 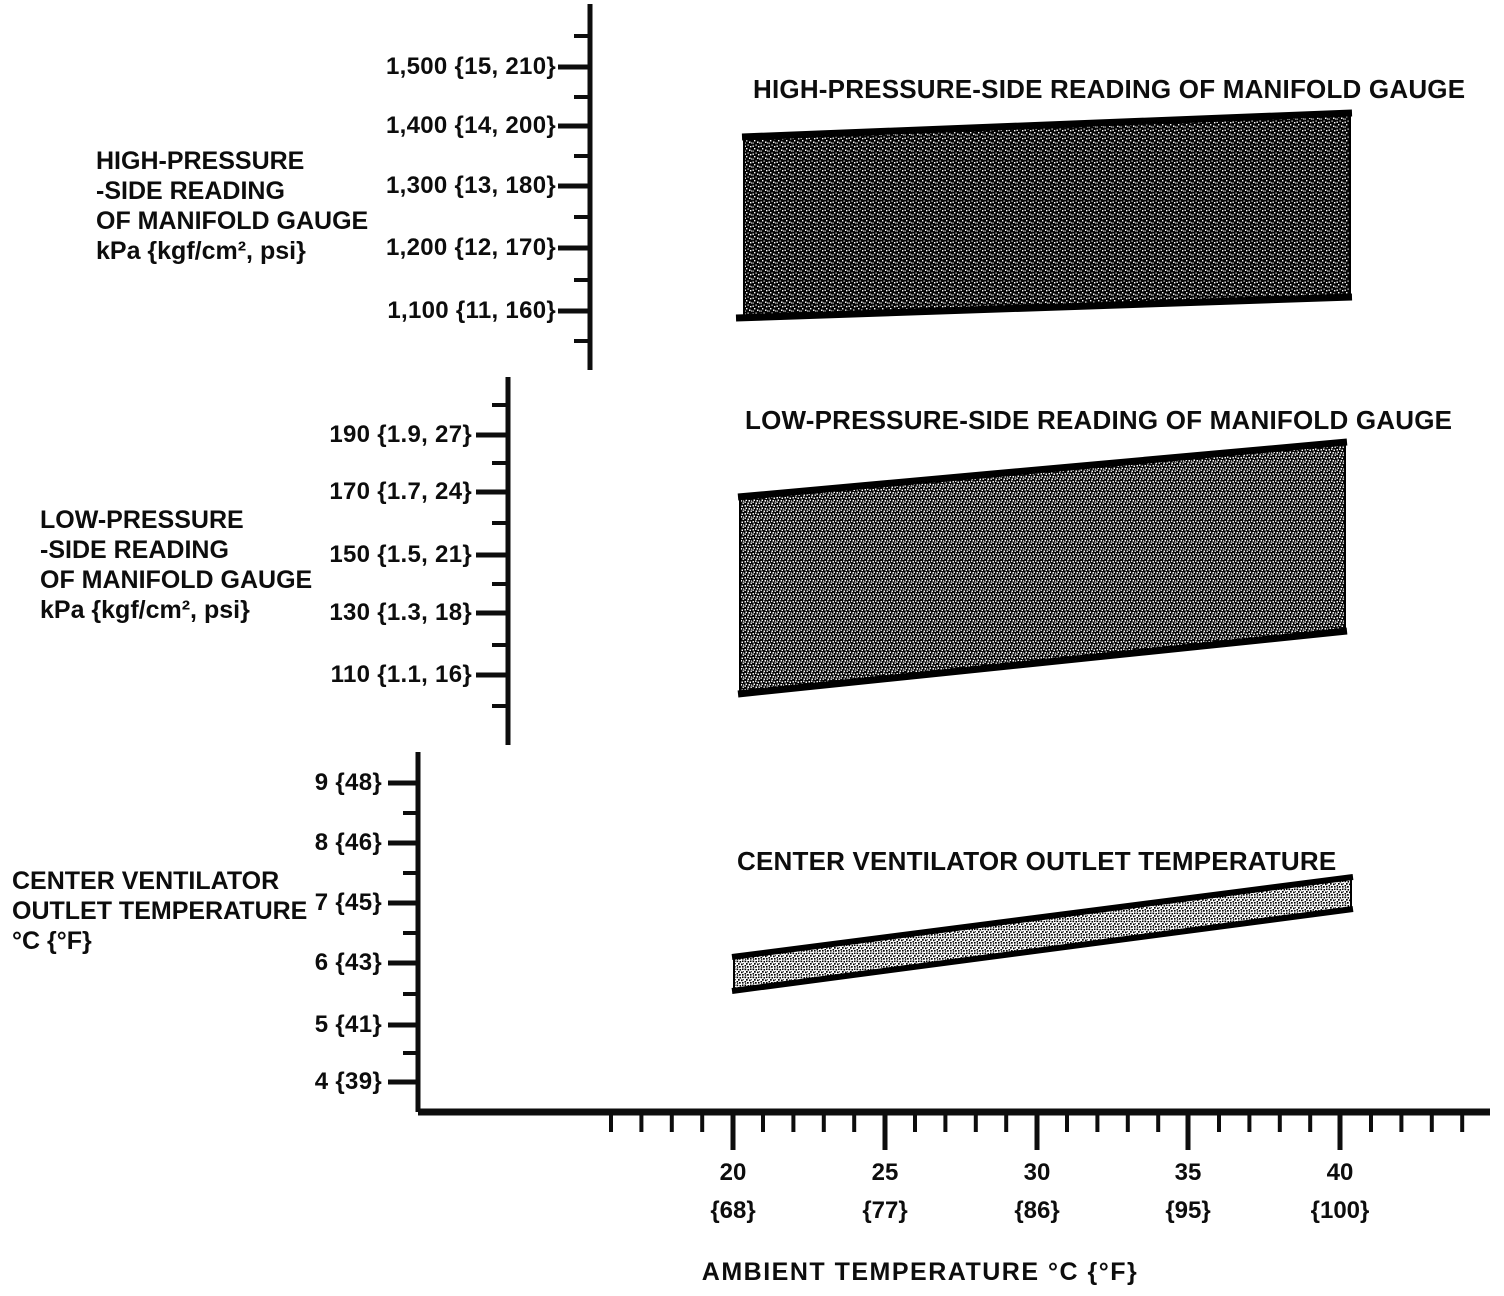 What do you see at coordinates (401, 674) in the screenshot?
I see `y-tick-label: 110 {1.1, 16}` at bounding box center [401, 674].